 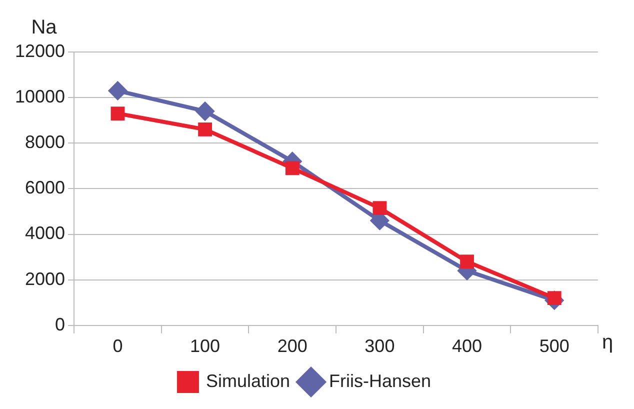 I want to click on y-tick-label: 10000, so click(x=40, y=96).